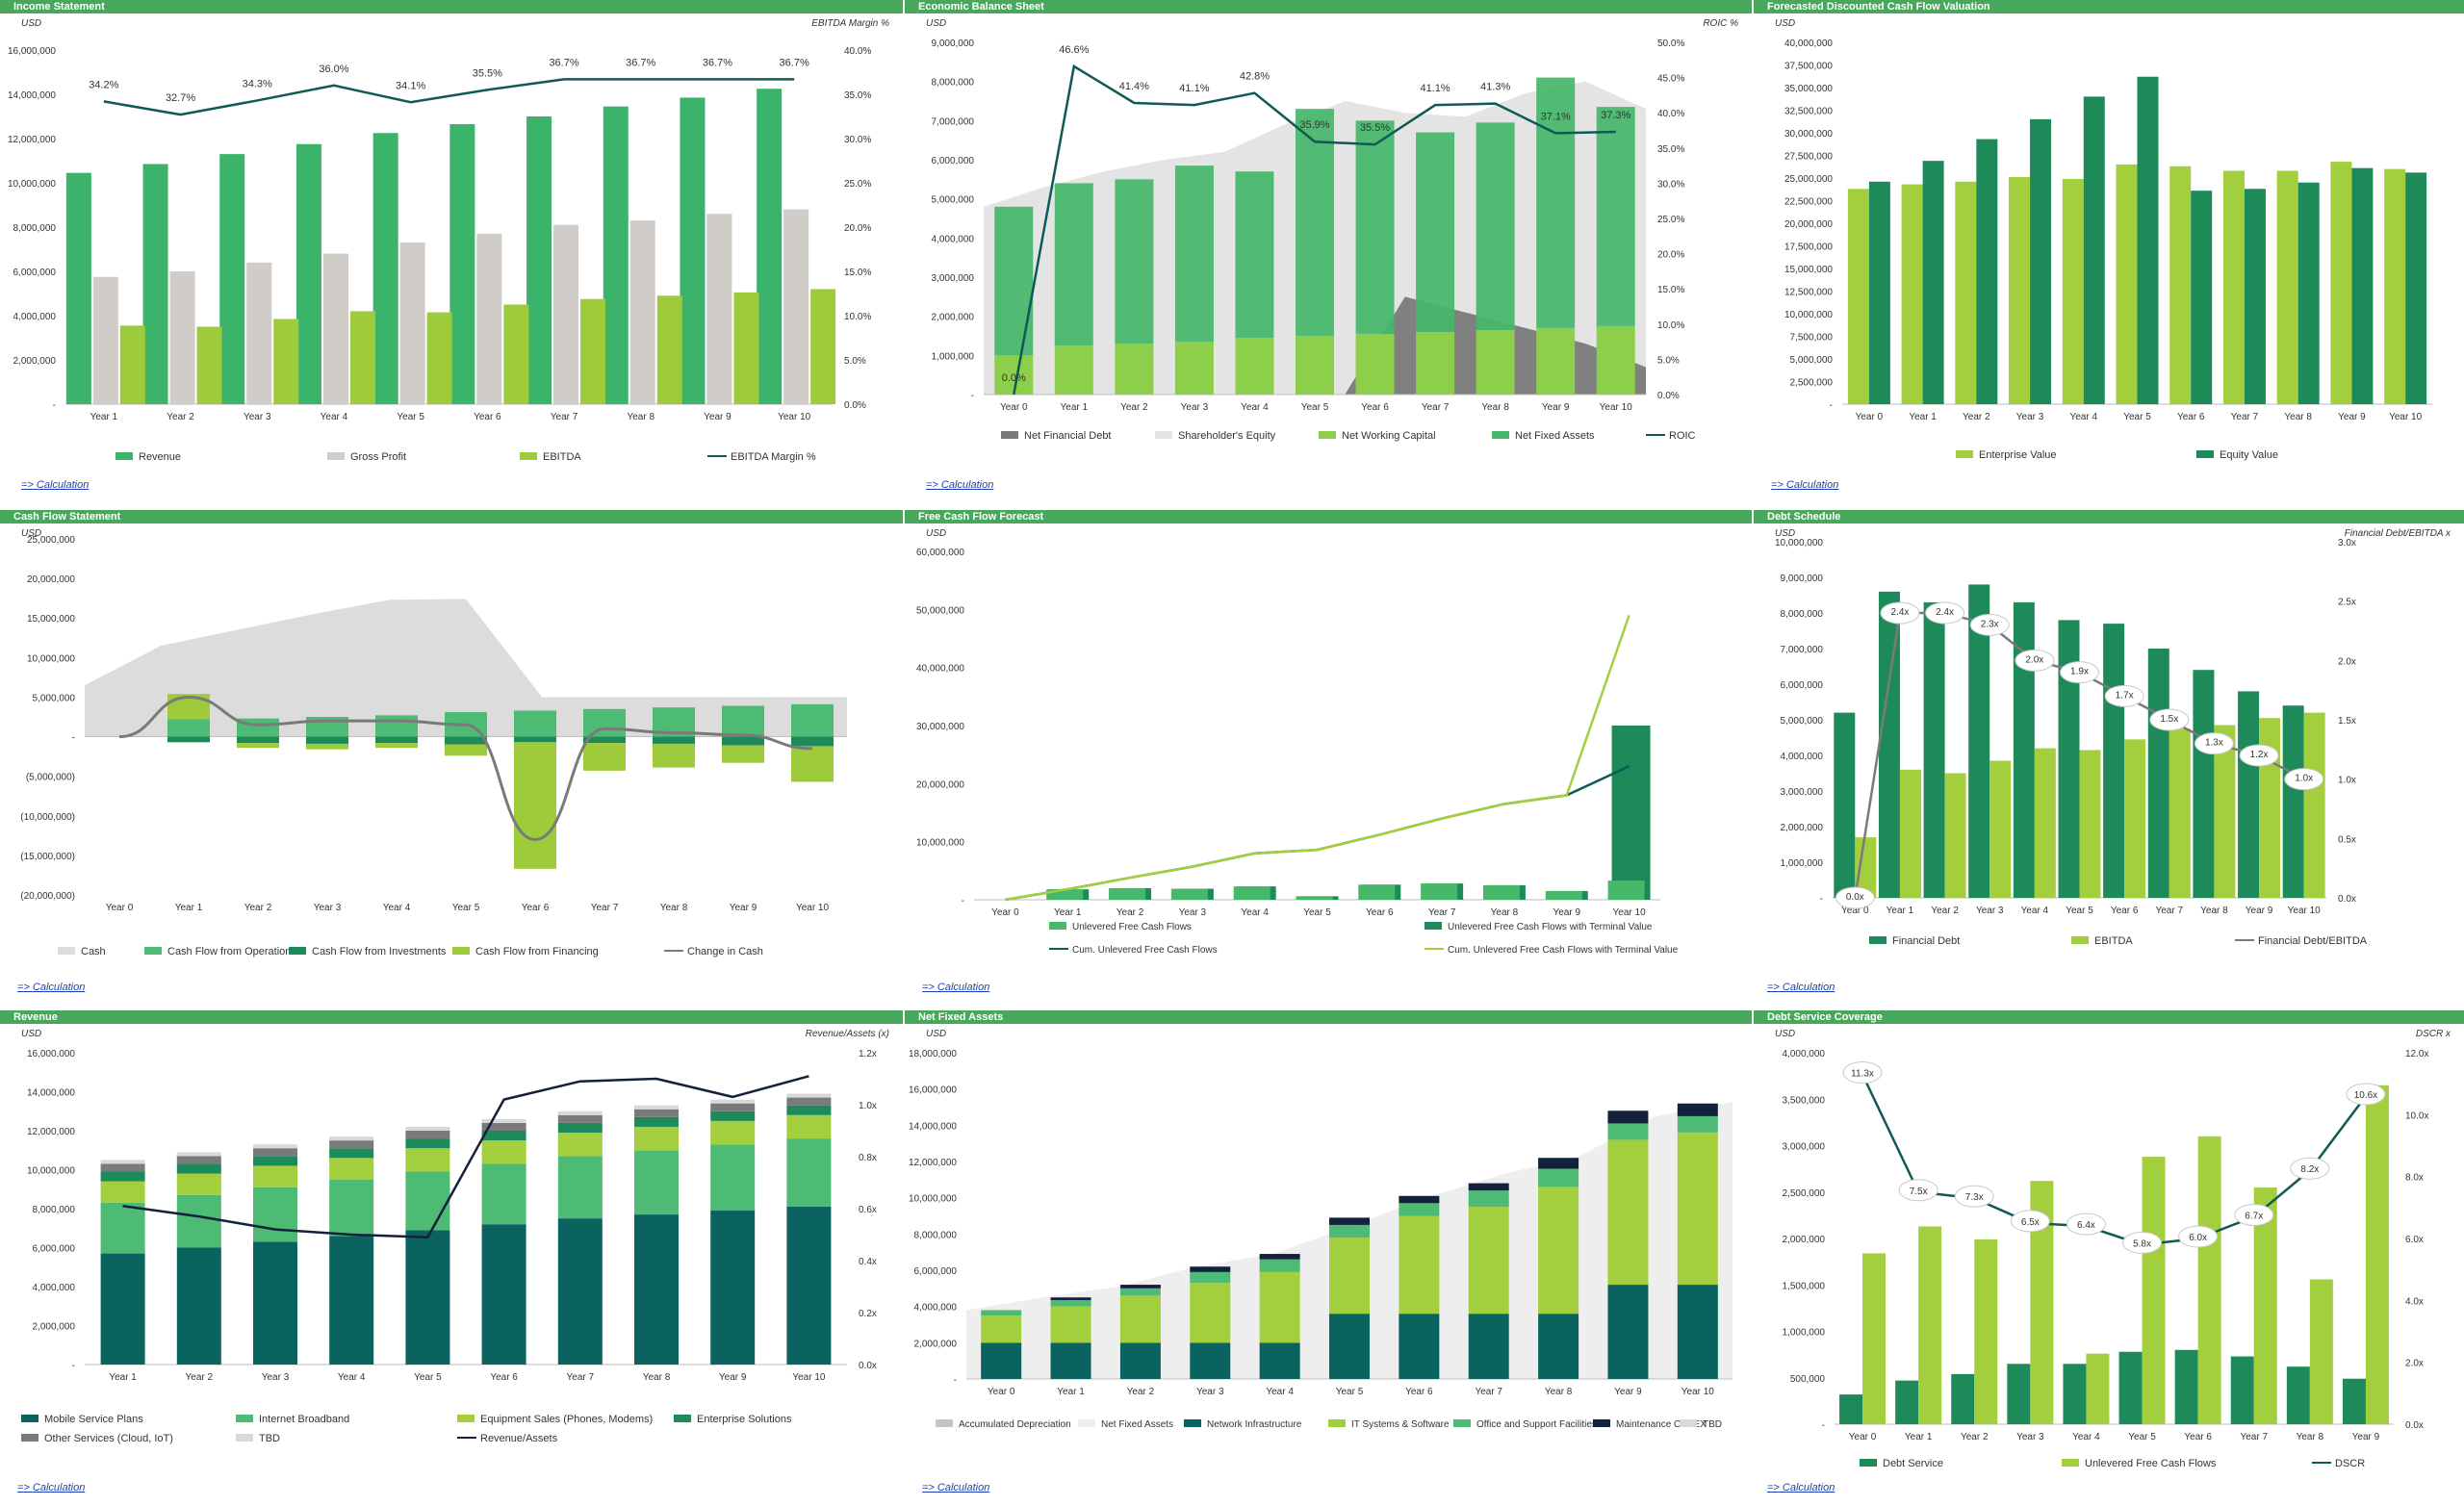 This screenshot has height=1506, width=2464. Describe the element at coordinates (1900, 612) in the screenshot. I see `data-label: 2.4x` at that location.